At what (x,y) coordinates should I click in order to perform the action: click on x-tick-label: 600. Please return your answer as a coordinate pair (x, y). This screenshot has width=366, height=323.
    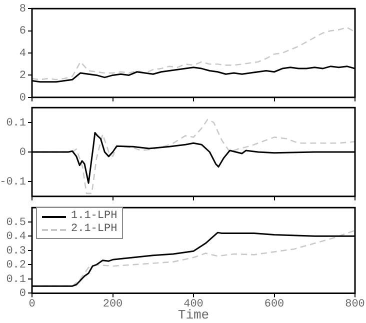
    Looking at the image, I should click on (274, 304).